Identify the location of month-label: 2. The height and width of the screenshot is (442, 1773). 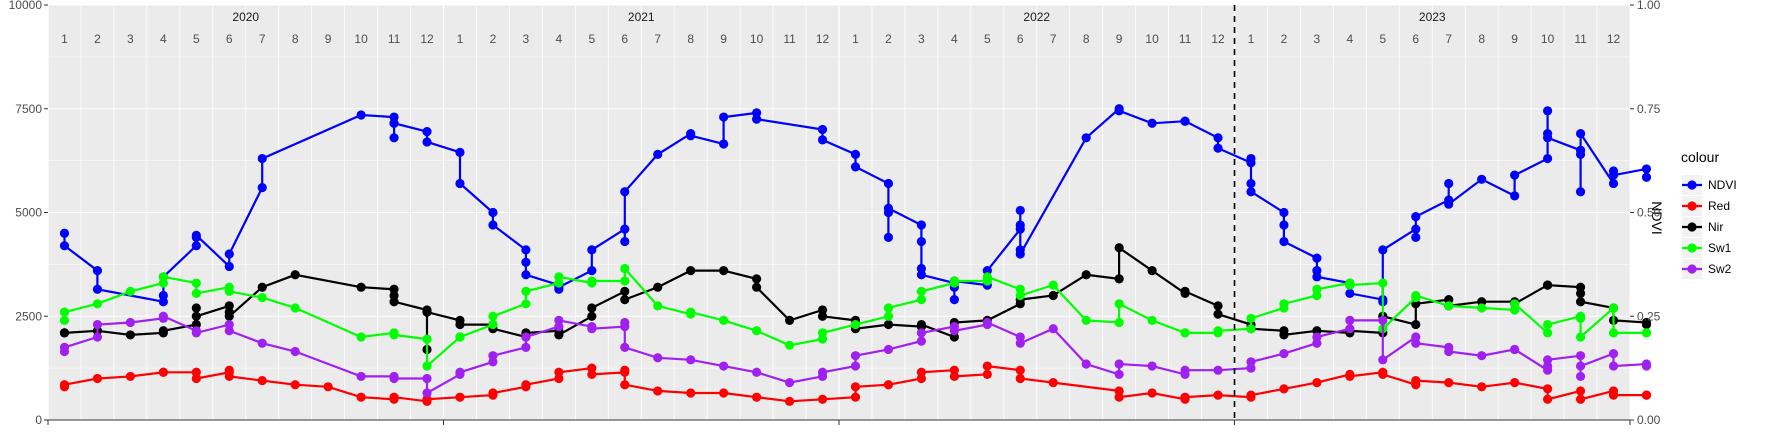
(888, 39).